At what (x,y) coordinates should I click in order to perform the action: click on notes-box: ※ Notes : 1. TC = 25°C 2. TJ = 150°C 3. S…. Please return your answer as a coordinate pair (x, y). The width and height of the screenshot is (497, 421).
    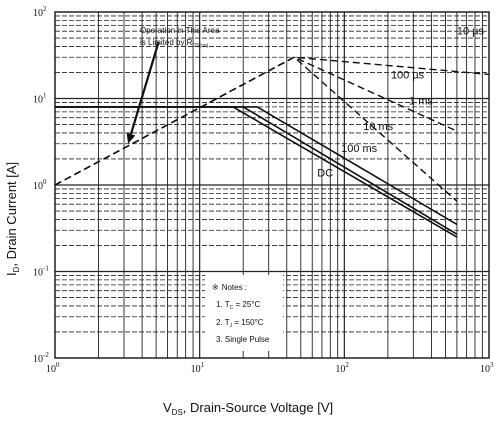
    Looking at the image, I should click on (244, 313).